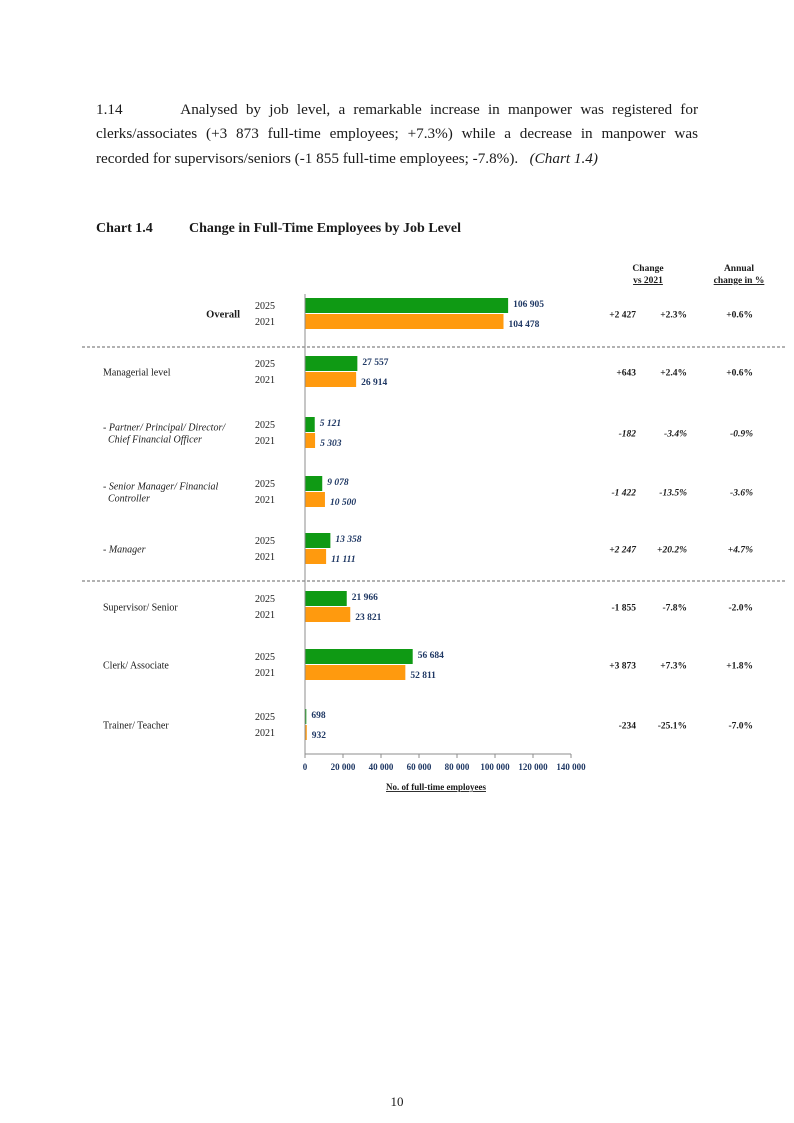  I want to click on change-percent: +20.2%, so click(672, 551).